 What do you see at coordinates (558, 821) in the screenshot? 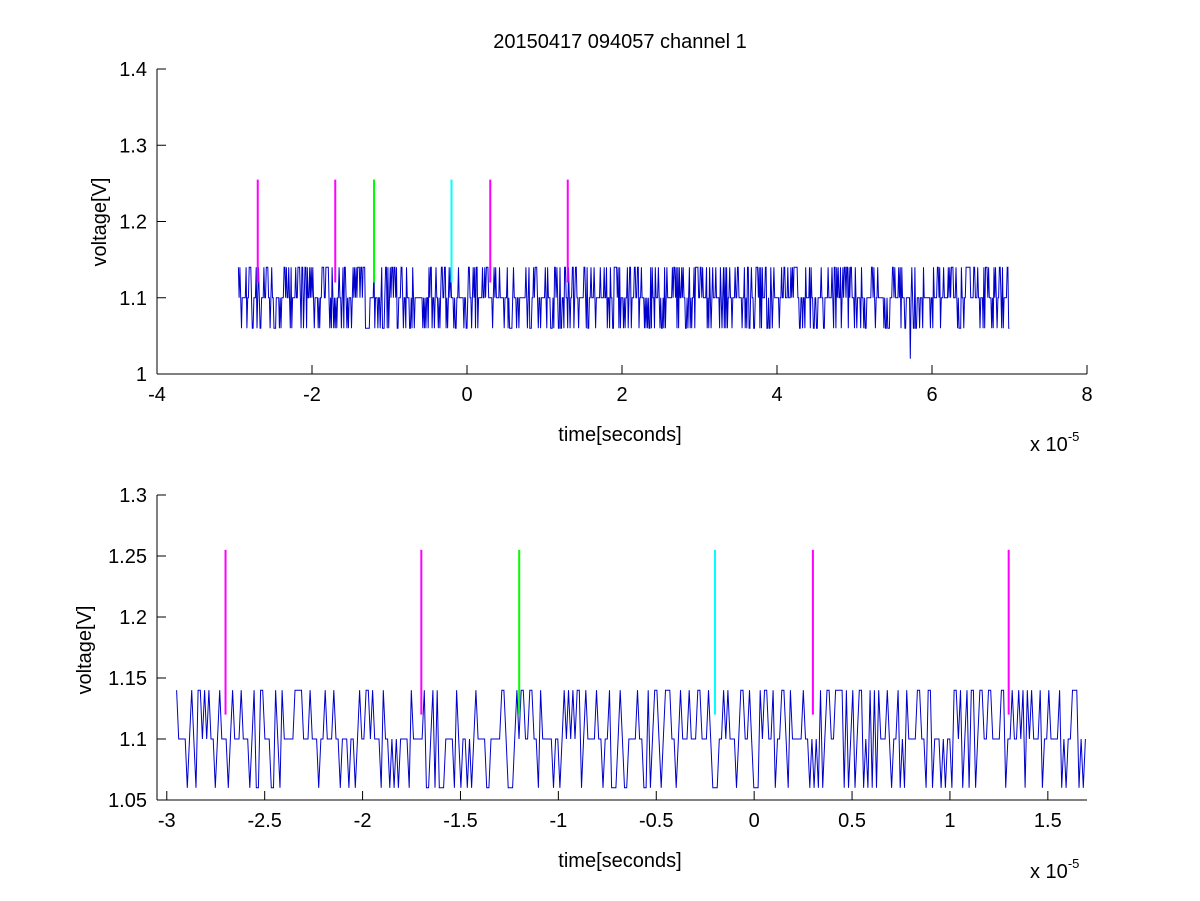
I see `bottom-plot-x-tick-label: -1` at bounding box center [558, 821].